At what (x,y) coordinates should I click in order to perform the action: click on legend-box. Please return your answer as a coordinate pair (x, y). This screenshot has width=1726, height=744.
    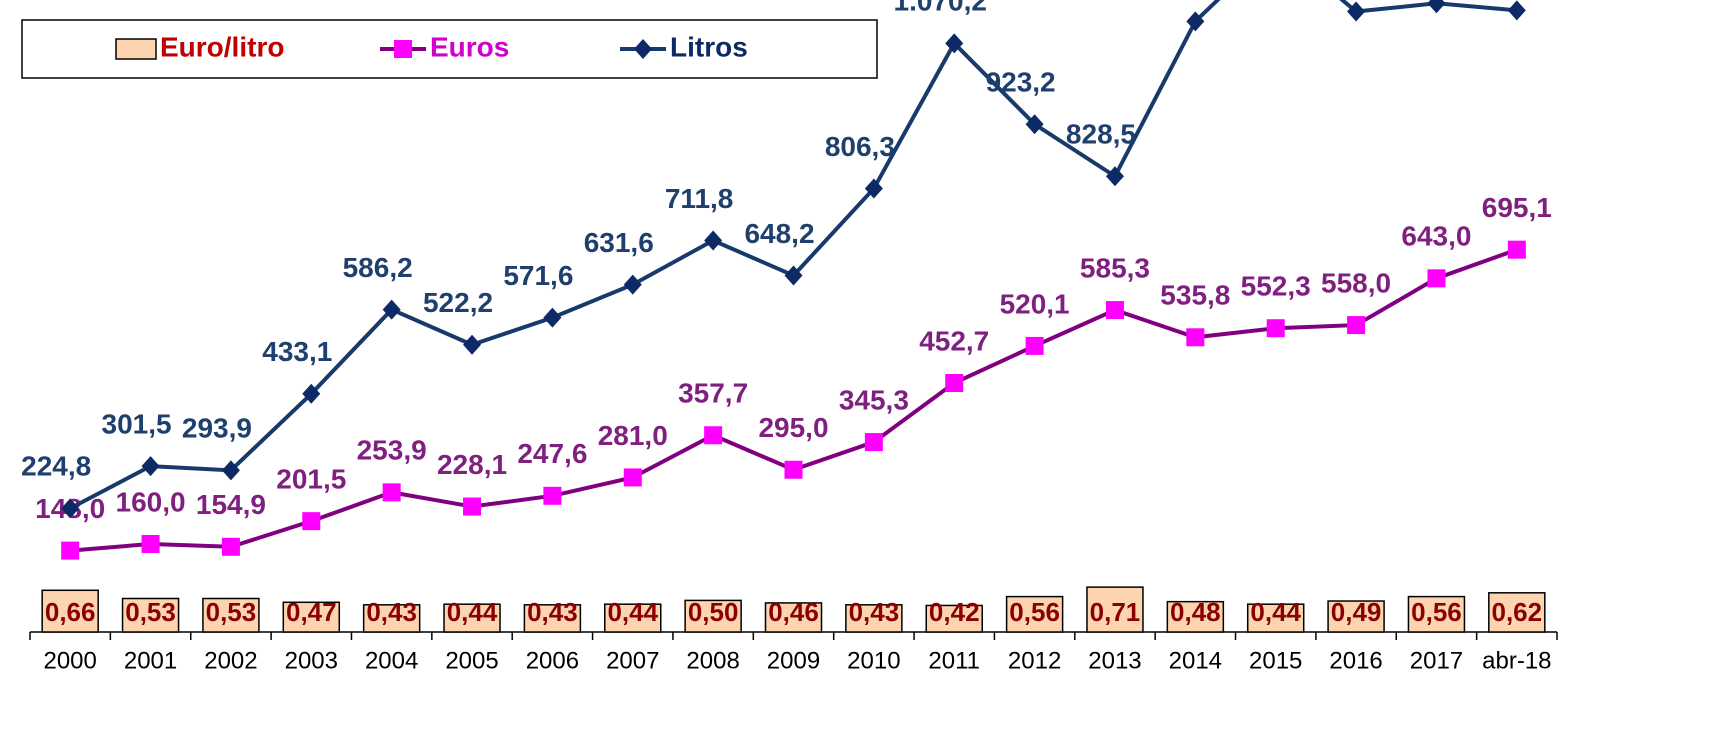
    Looking at the image, I should click on (449, 49).